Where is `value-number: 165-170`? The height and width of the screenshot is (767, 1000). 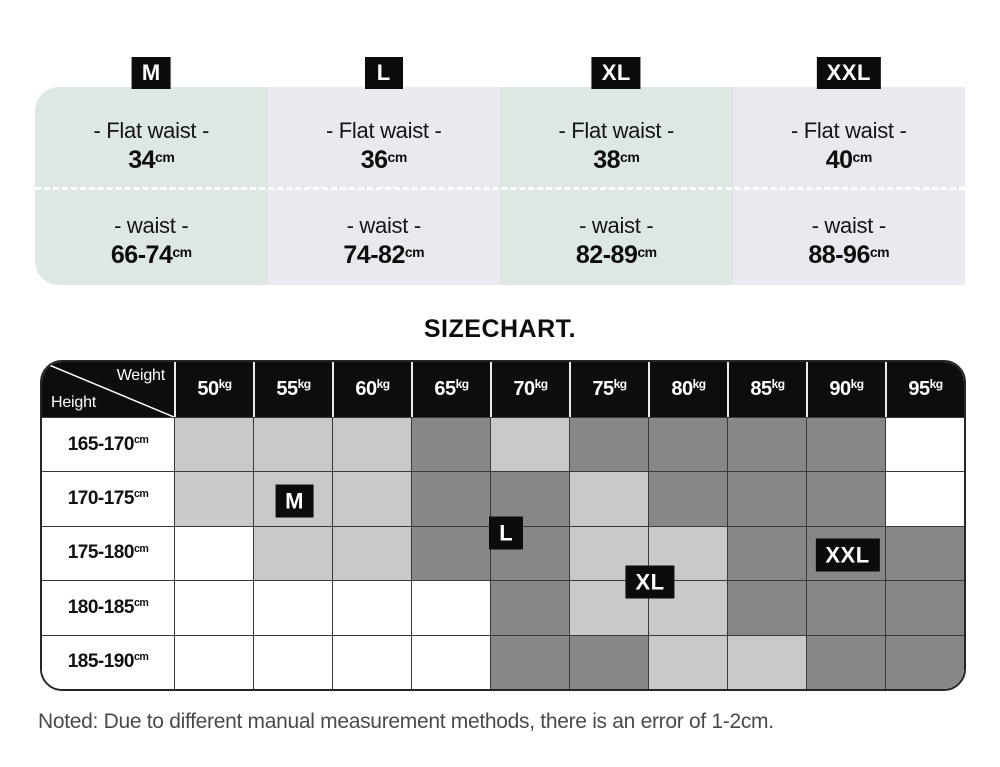 value-number: 165-170 is located at coordinates (101, 444).